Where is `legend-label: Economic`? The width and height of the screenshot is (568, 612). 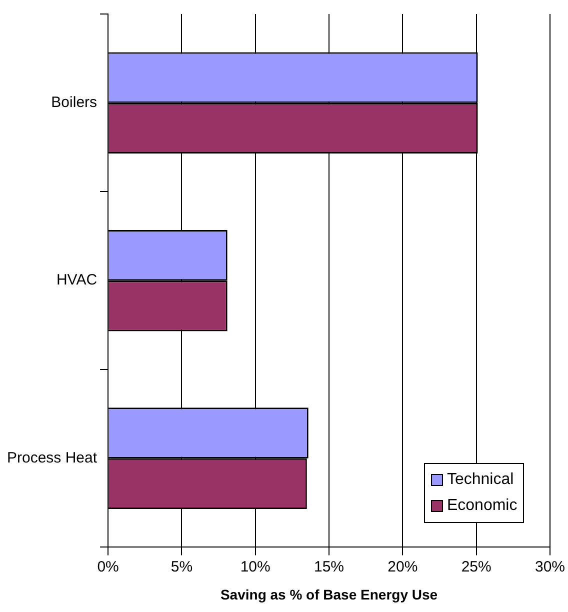 legend-label: Economic is located at coordinates (482, 506).